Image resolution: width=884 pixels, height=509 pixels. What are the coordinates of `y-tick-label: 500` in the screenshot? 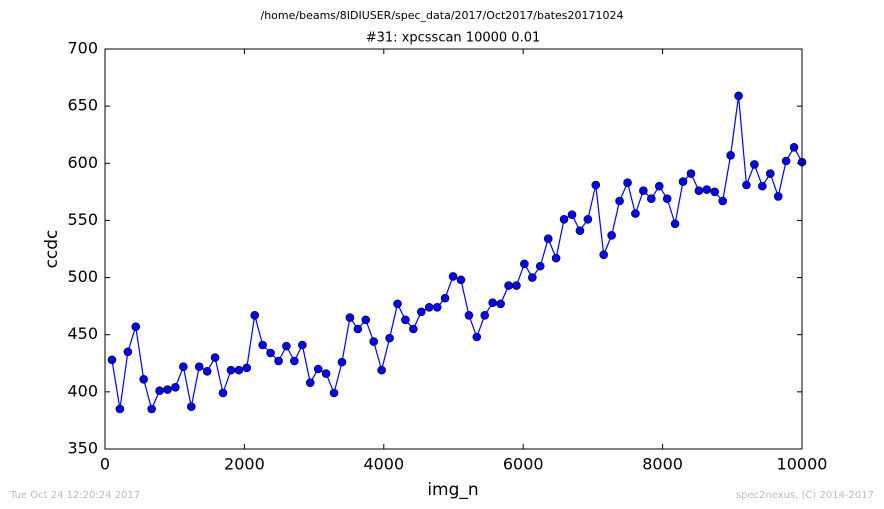 It's located at (82, 276).